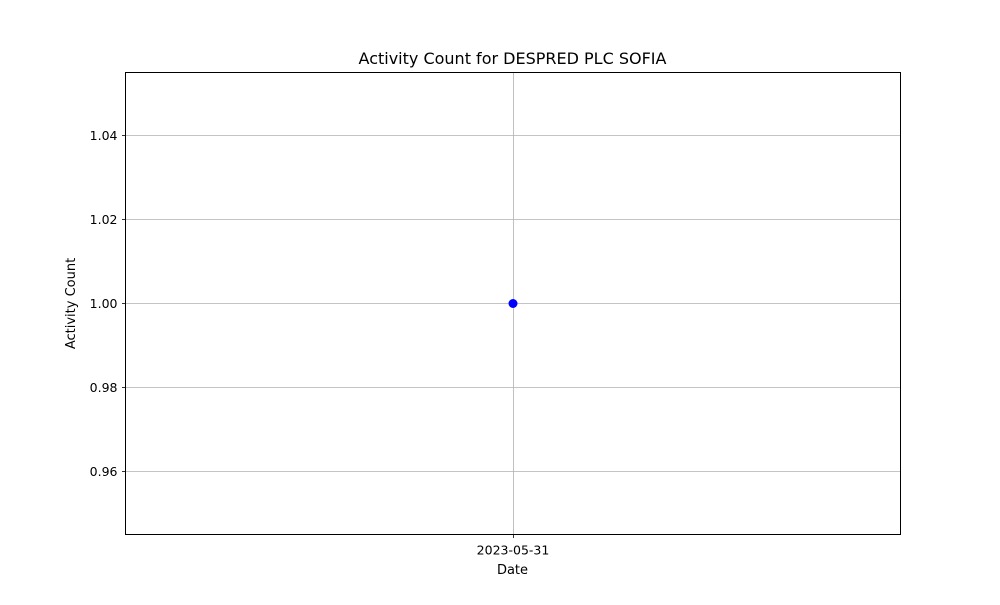 This screenshot has height=605, width=1000. What do you see at coordinates (513, 58) in the screenshot?
I see `chart-title: Activity Count for DESPRED PLC SOFIA` at bounding box center [513, 58].